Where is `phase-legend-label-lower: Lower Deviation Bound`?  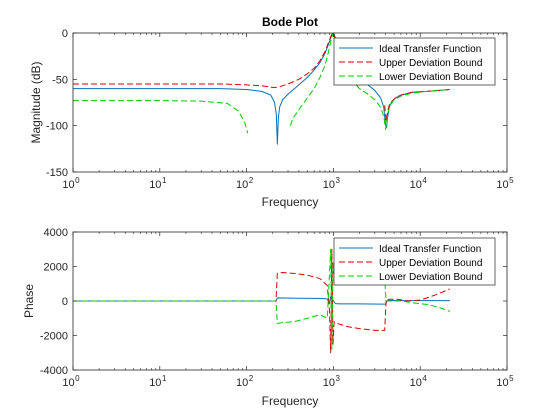 phase-legend-label-lower: Lower Deviation Bound is located at coordinates (430, 277).